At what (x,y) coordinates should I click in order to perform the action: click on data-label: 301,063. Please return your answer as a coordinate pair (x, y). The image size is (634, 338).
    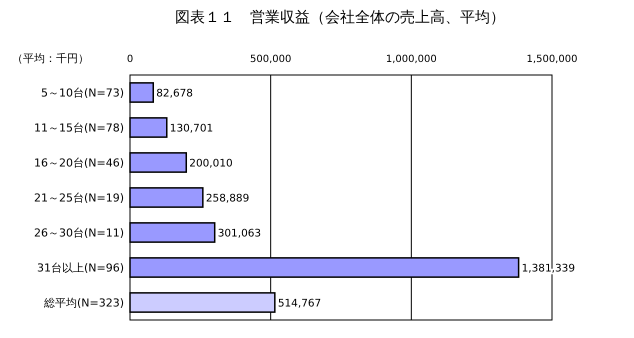
    Looking at the image, I should click on (240, 234).